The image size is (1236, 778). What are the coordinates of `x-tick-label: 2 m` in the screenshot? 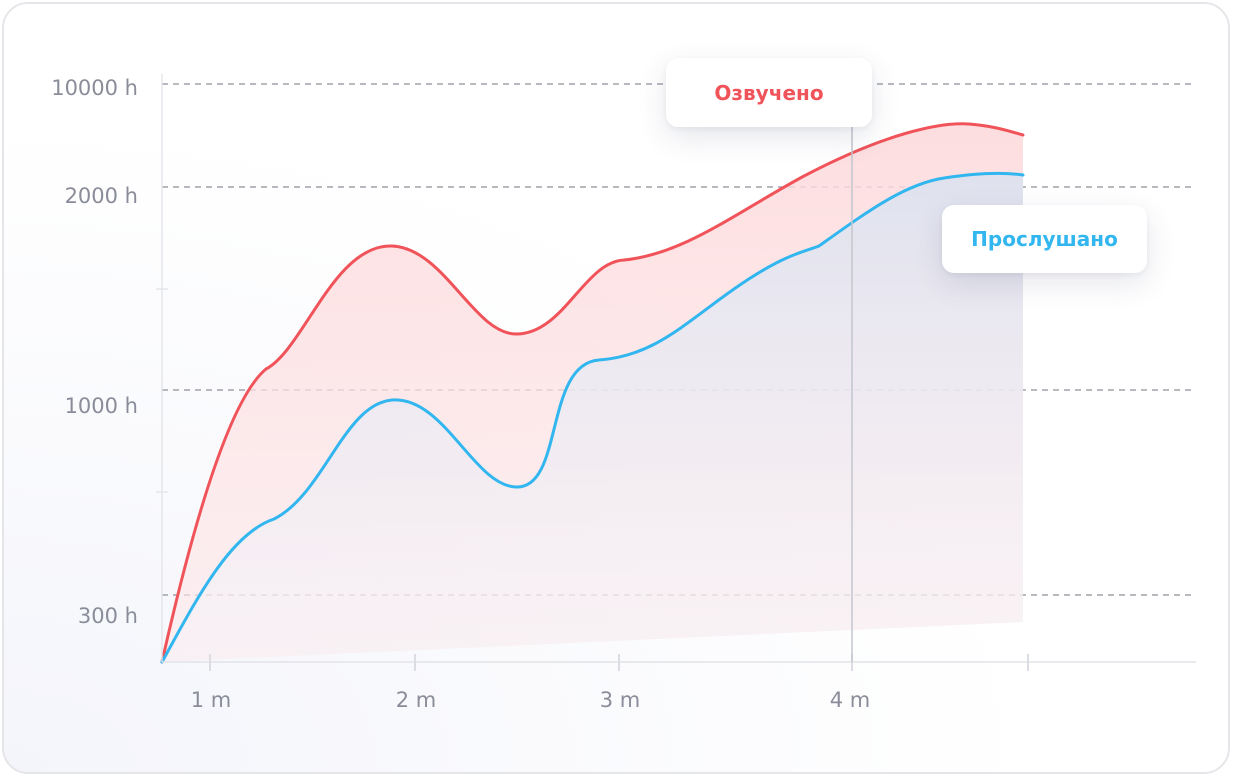 It's located at (416, 700).